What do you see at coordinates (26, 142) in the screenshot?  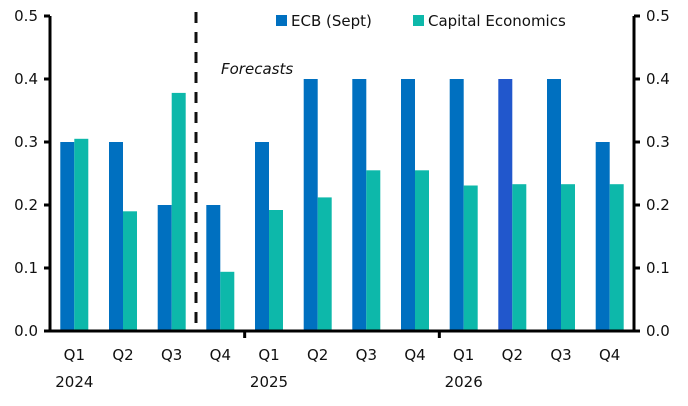 I see `y-tick-label-left: 0.3` at bounding box center [26, 142].